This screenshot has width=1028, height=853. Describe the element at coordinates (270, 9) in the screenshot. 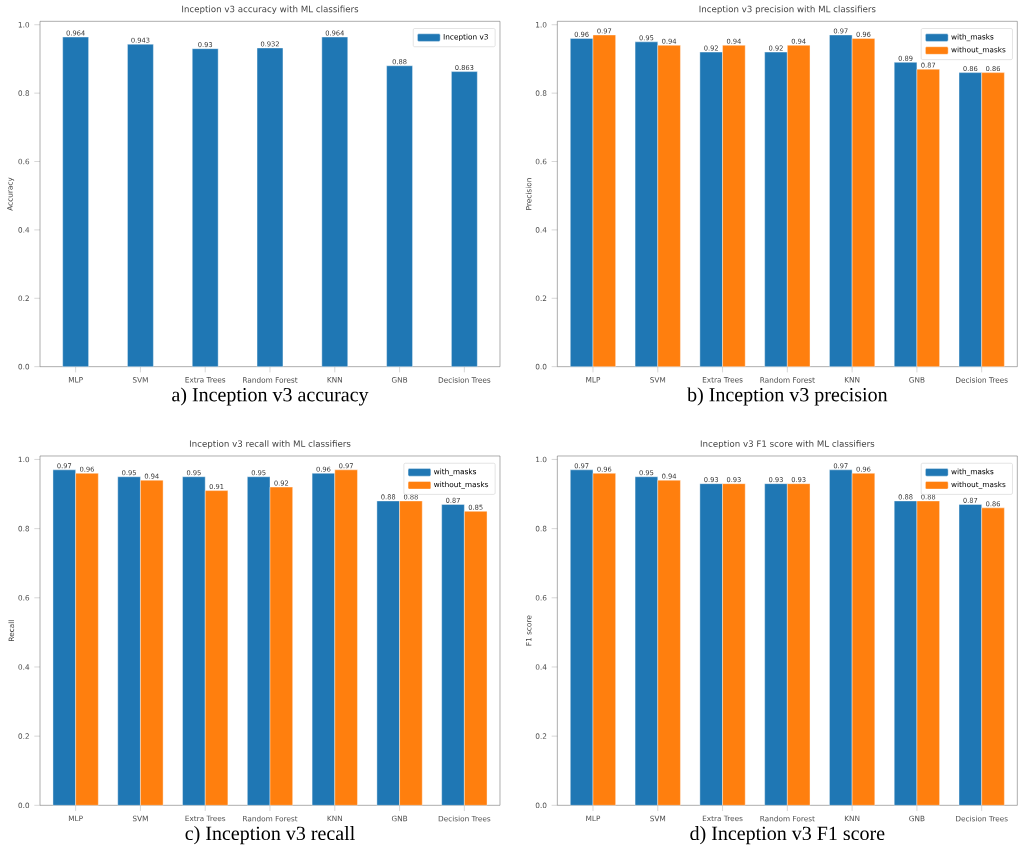

I see `chart-title: Inception v3 accuracy with ML classifiers` at that location.